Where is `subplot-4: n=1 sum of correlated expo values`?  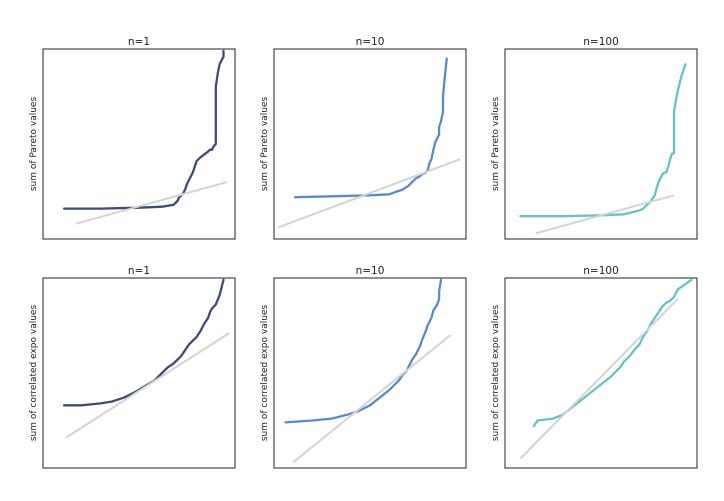
subplot-4: n=1 sum of correlated expo values is located at coordinates (132, 367).